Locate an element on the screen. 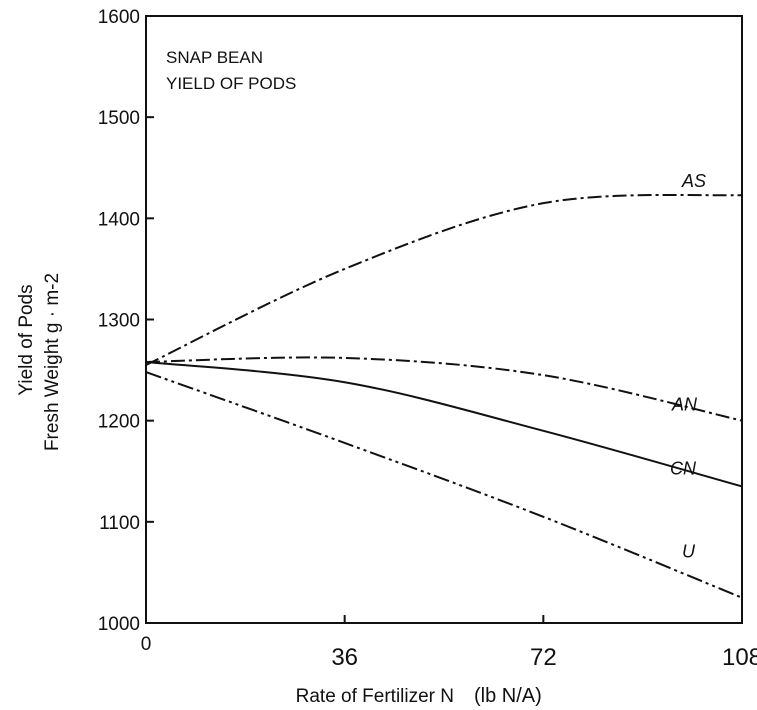 This screenshot has height=710, width=757. x-tick-label: 108 is located at coordinates (739, 657).